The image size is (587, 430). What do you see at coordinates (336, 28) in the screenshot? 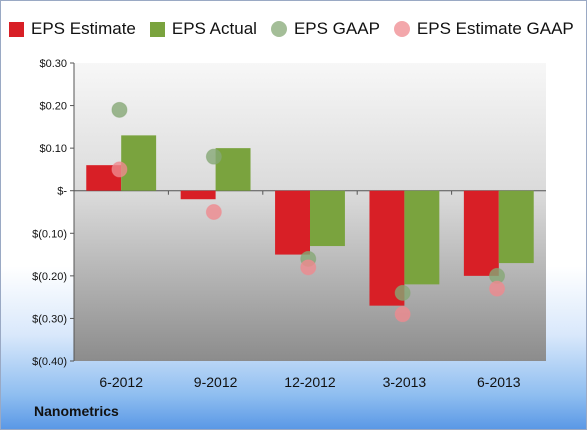
I see `legend-label-eps-gaap: EPS GAAP` at bounding box center [336, 28].